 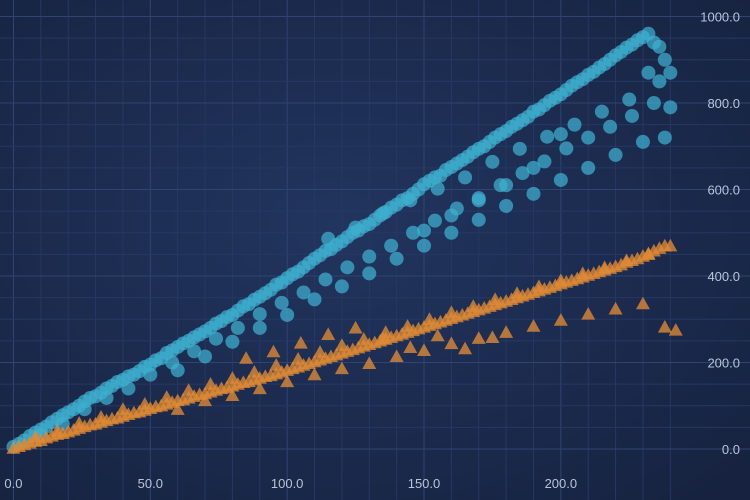 I want to click on y-tick-label: 800.0, so click(x=723, y=103).